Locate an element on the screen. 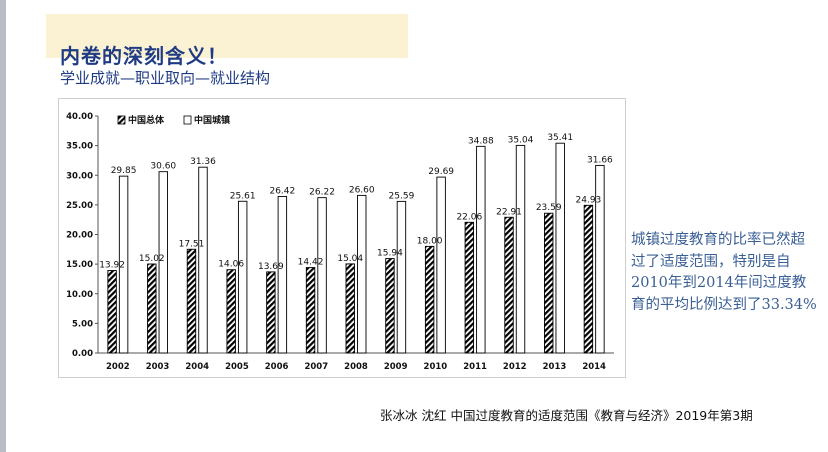 Image resolution: width=828 pixels, height=452 pixels. legend-label-urban: 中国城镇 is located at coordinates (212, 120).